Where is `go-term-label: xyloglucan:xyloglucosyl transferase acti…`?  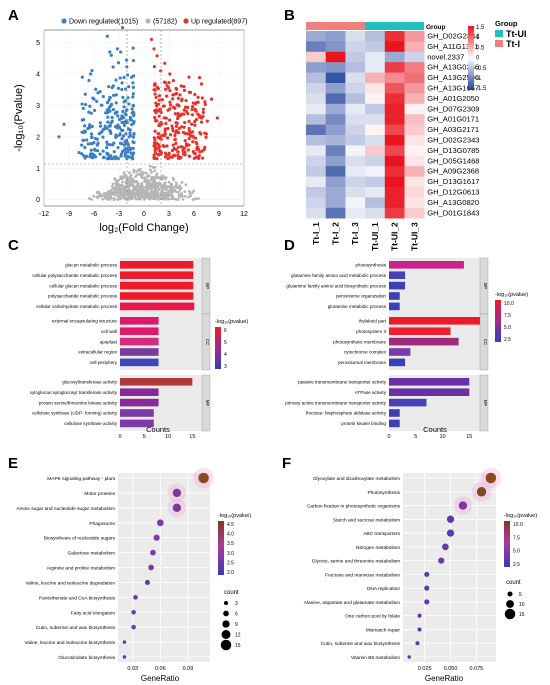
go-term-label: xyloglucan:xyloglucosyl transferase acti… is located at coordinates (74, 392).